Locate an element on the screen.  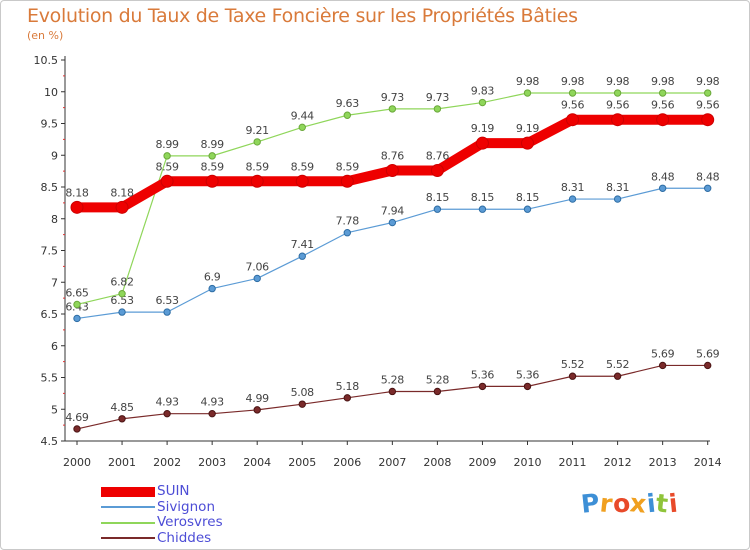
y-tick-label: 9 is located at coordinates (54, 155).